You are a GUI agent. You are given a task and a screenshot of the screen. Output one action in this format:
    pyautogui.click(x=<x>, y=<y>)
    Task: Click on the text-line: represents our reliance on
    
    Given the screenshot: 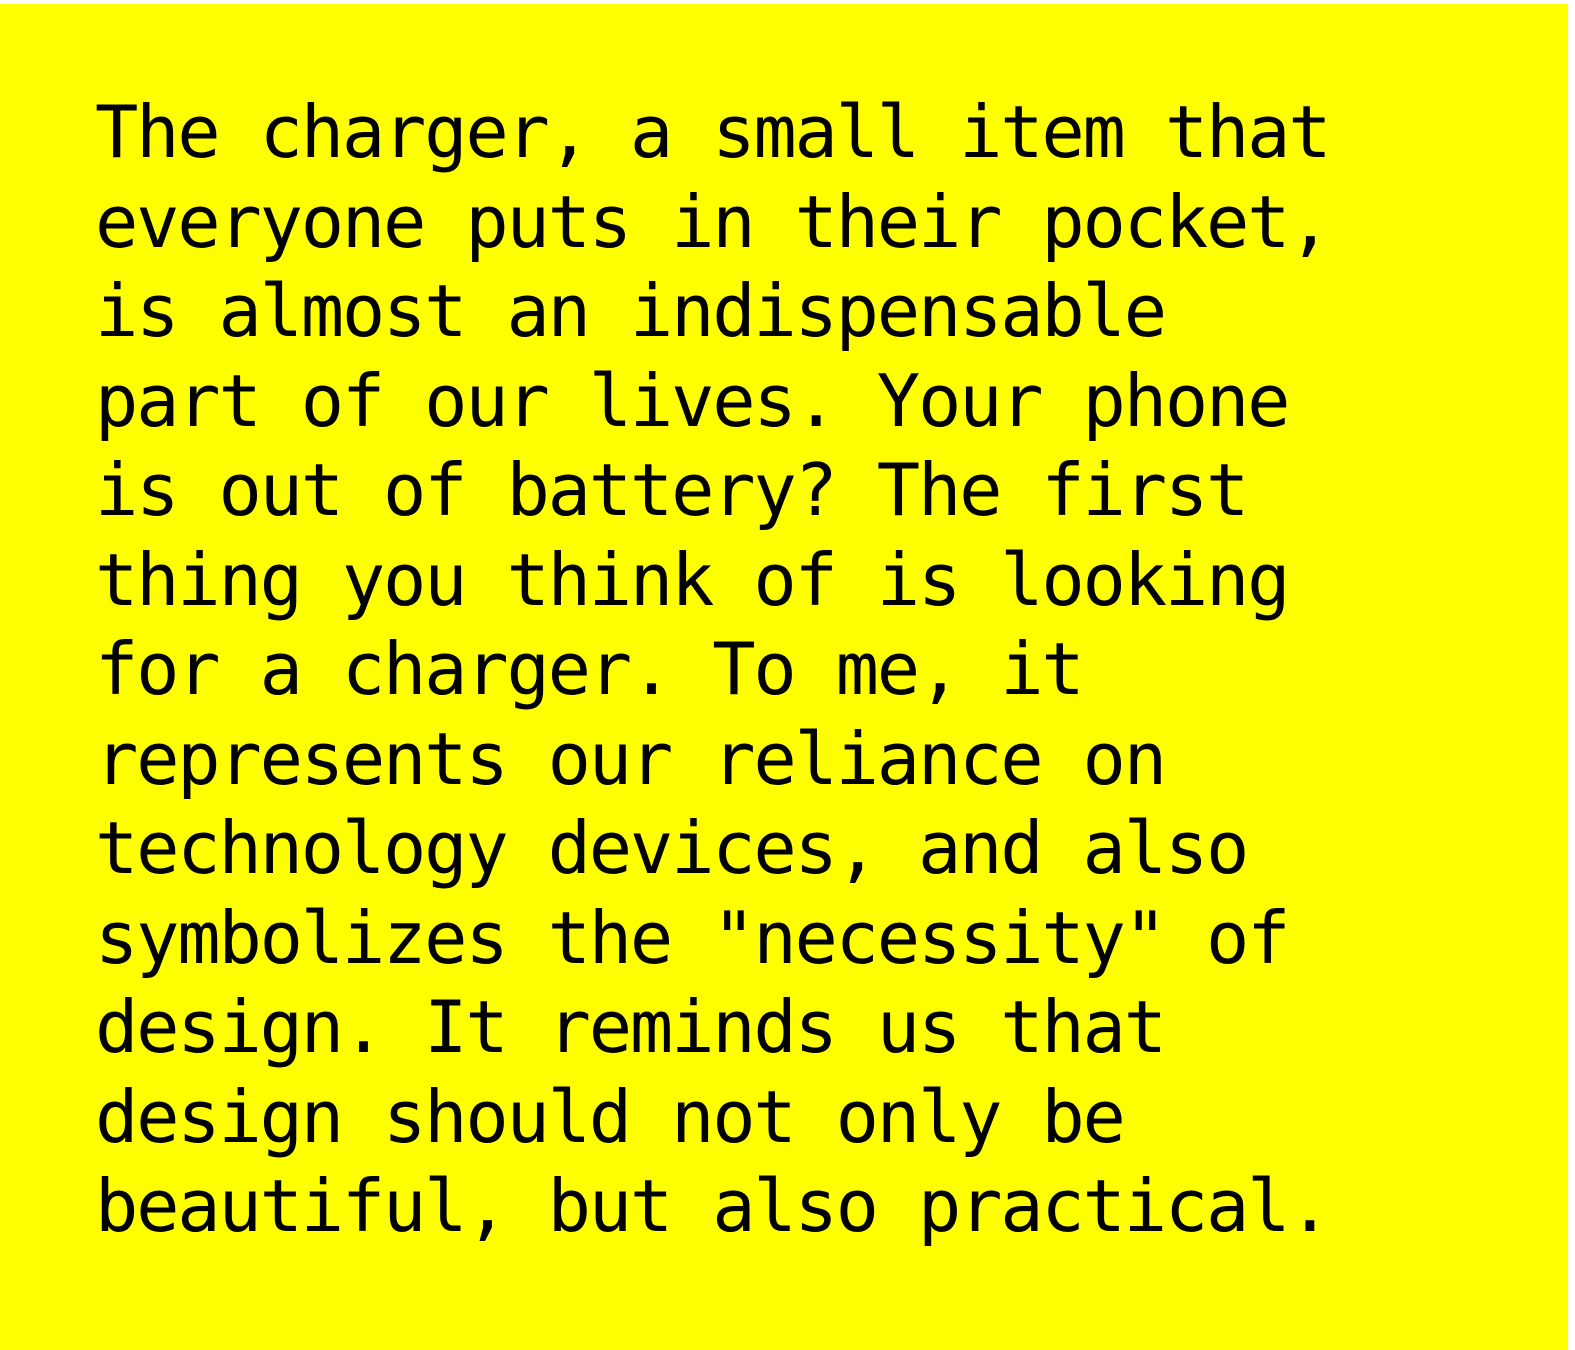 What is the action you would take?
    pyautogui.click(x=631, y=758)
    